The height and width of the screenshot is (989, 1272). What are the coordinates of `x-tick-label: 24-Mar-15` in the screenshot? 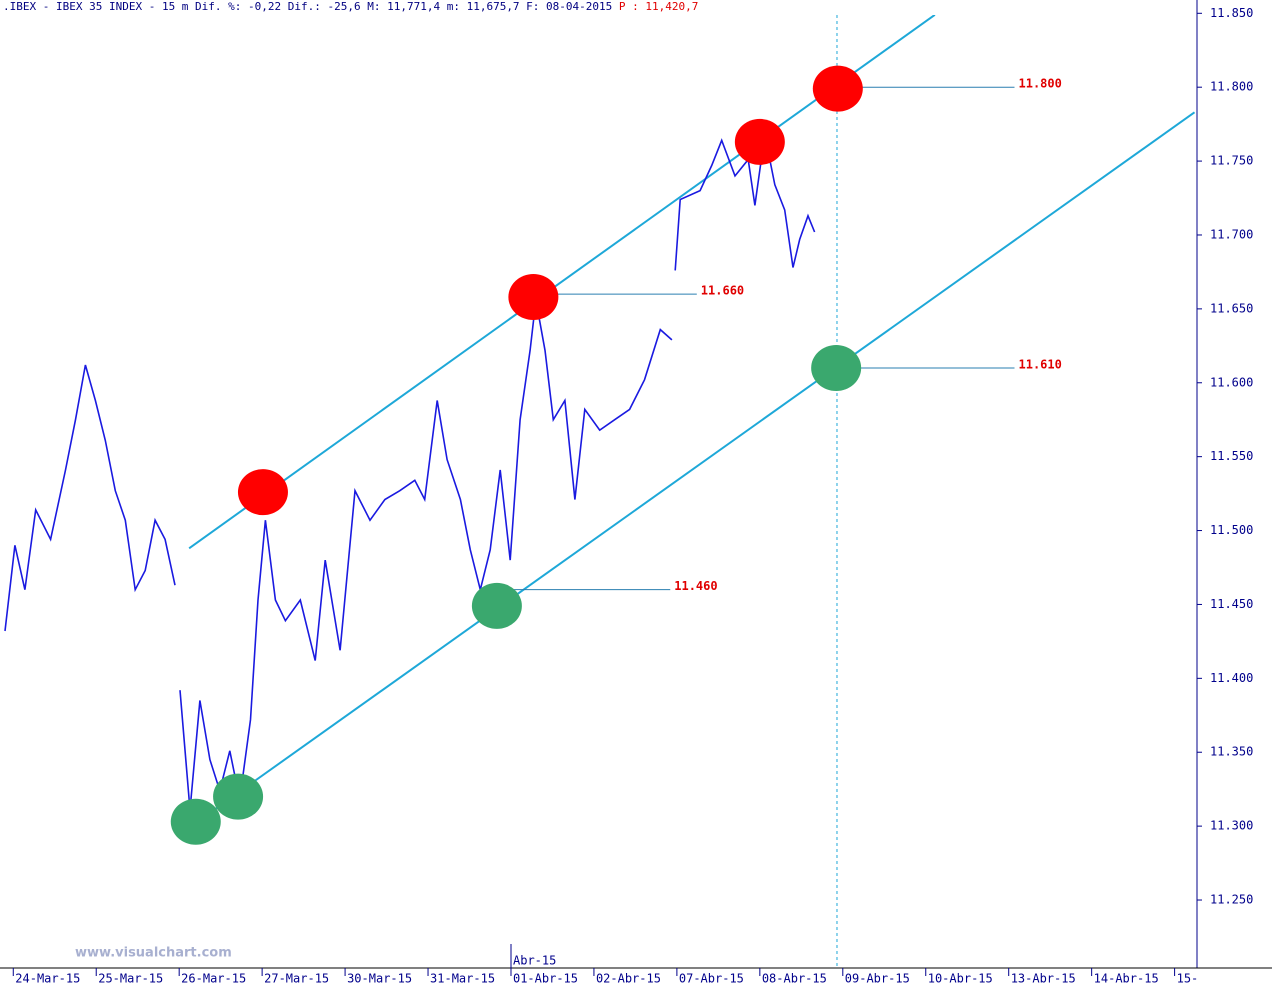 It's located at (47, 979).